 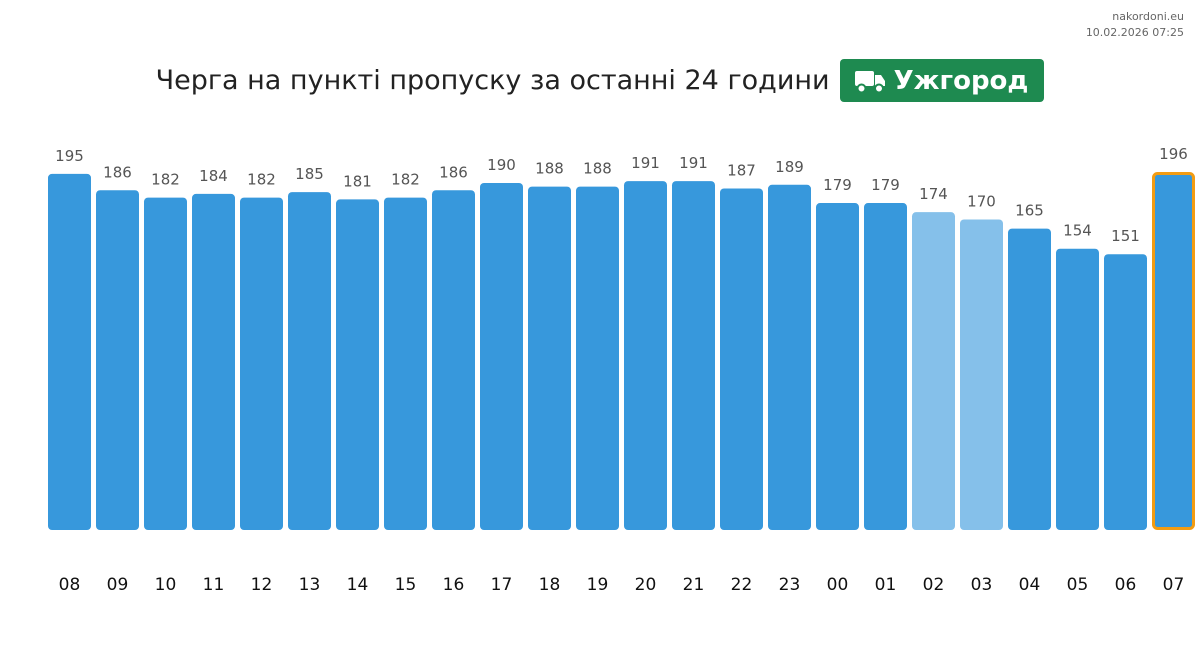 What do you see at coordinates (982, 585) in the screenshot?
I see `x-tick-03: 03` at bounding box center [982, 585].